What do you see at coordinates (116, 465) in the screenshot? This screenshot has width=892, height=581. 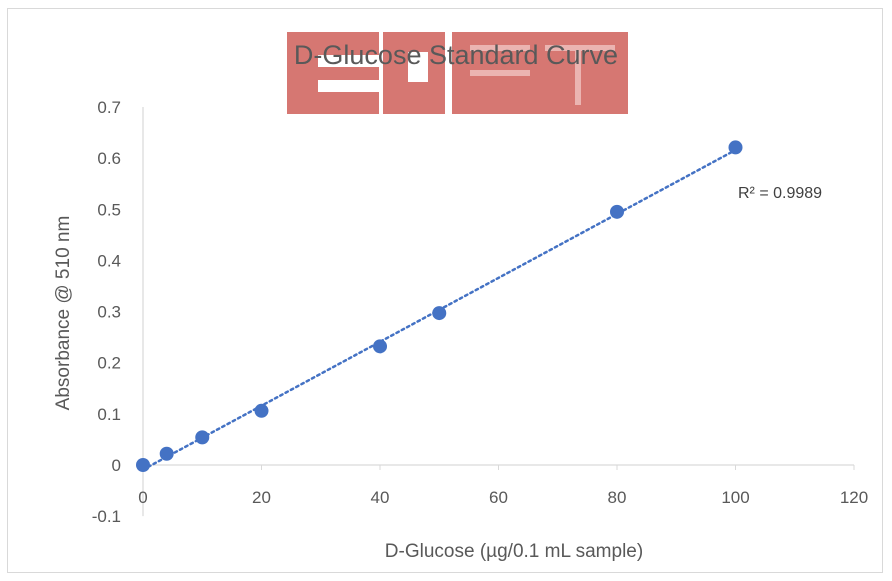 I see `y-tick-label: 0` at bounding box center [116, 465].